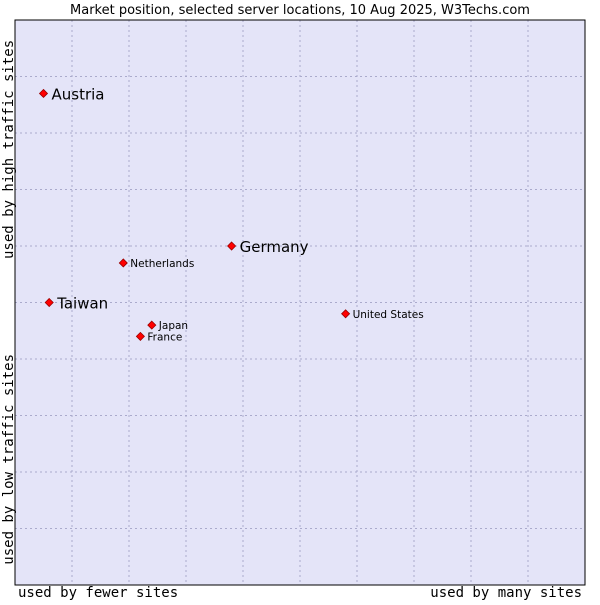 The image size is (600, 605). What do you see at coordinates (506, 592) in the screenshot?
I see `x-axis-label-right: used by many sites` at bounding box center [506, 592].